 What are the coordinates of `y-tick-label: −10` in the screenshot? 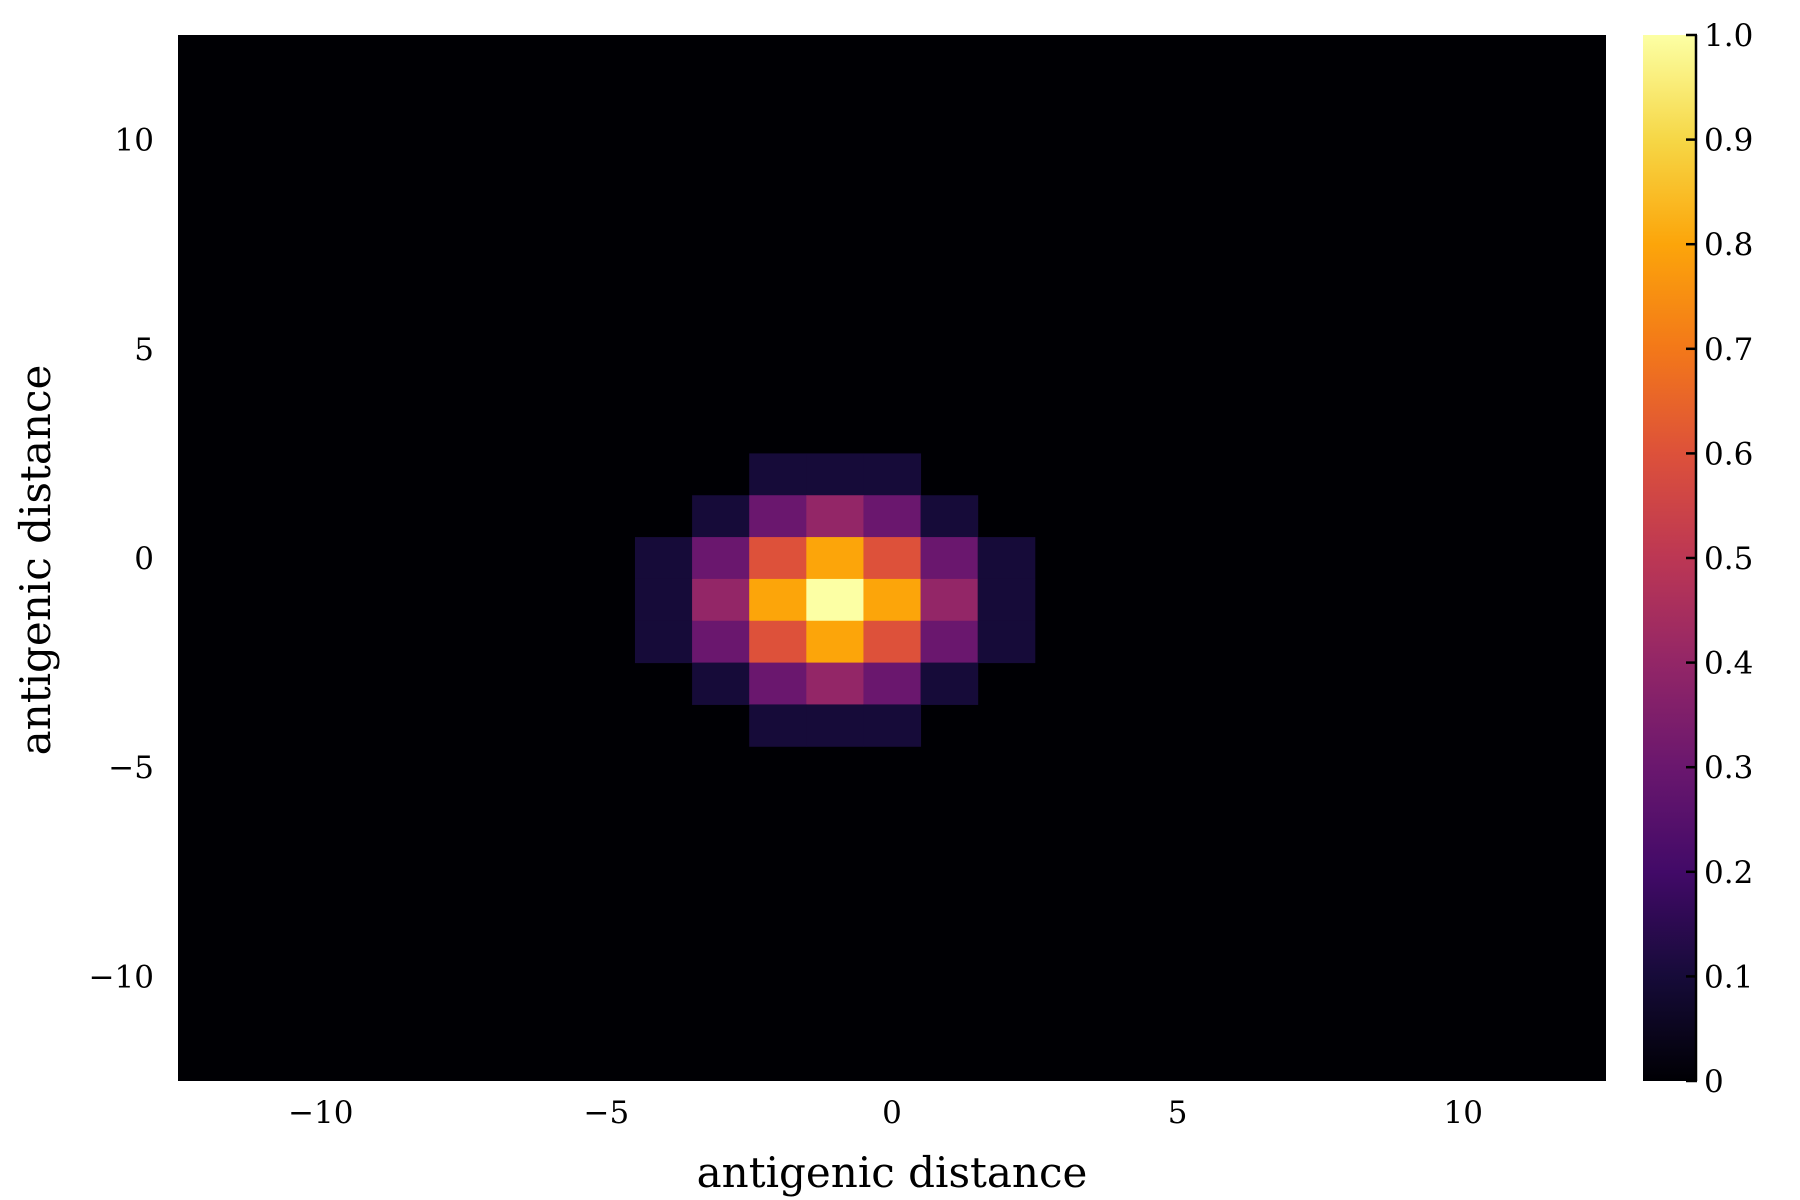 It's located at (121, 977).